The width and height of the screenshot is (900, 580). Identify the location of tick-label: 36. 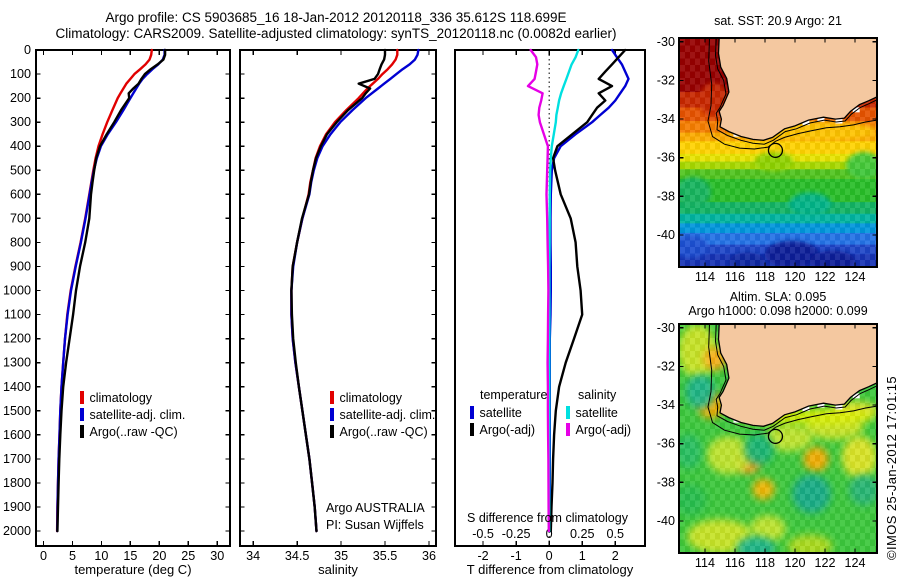
(429, 556).